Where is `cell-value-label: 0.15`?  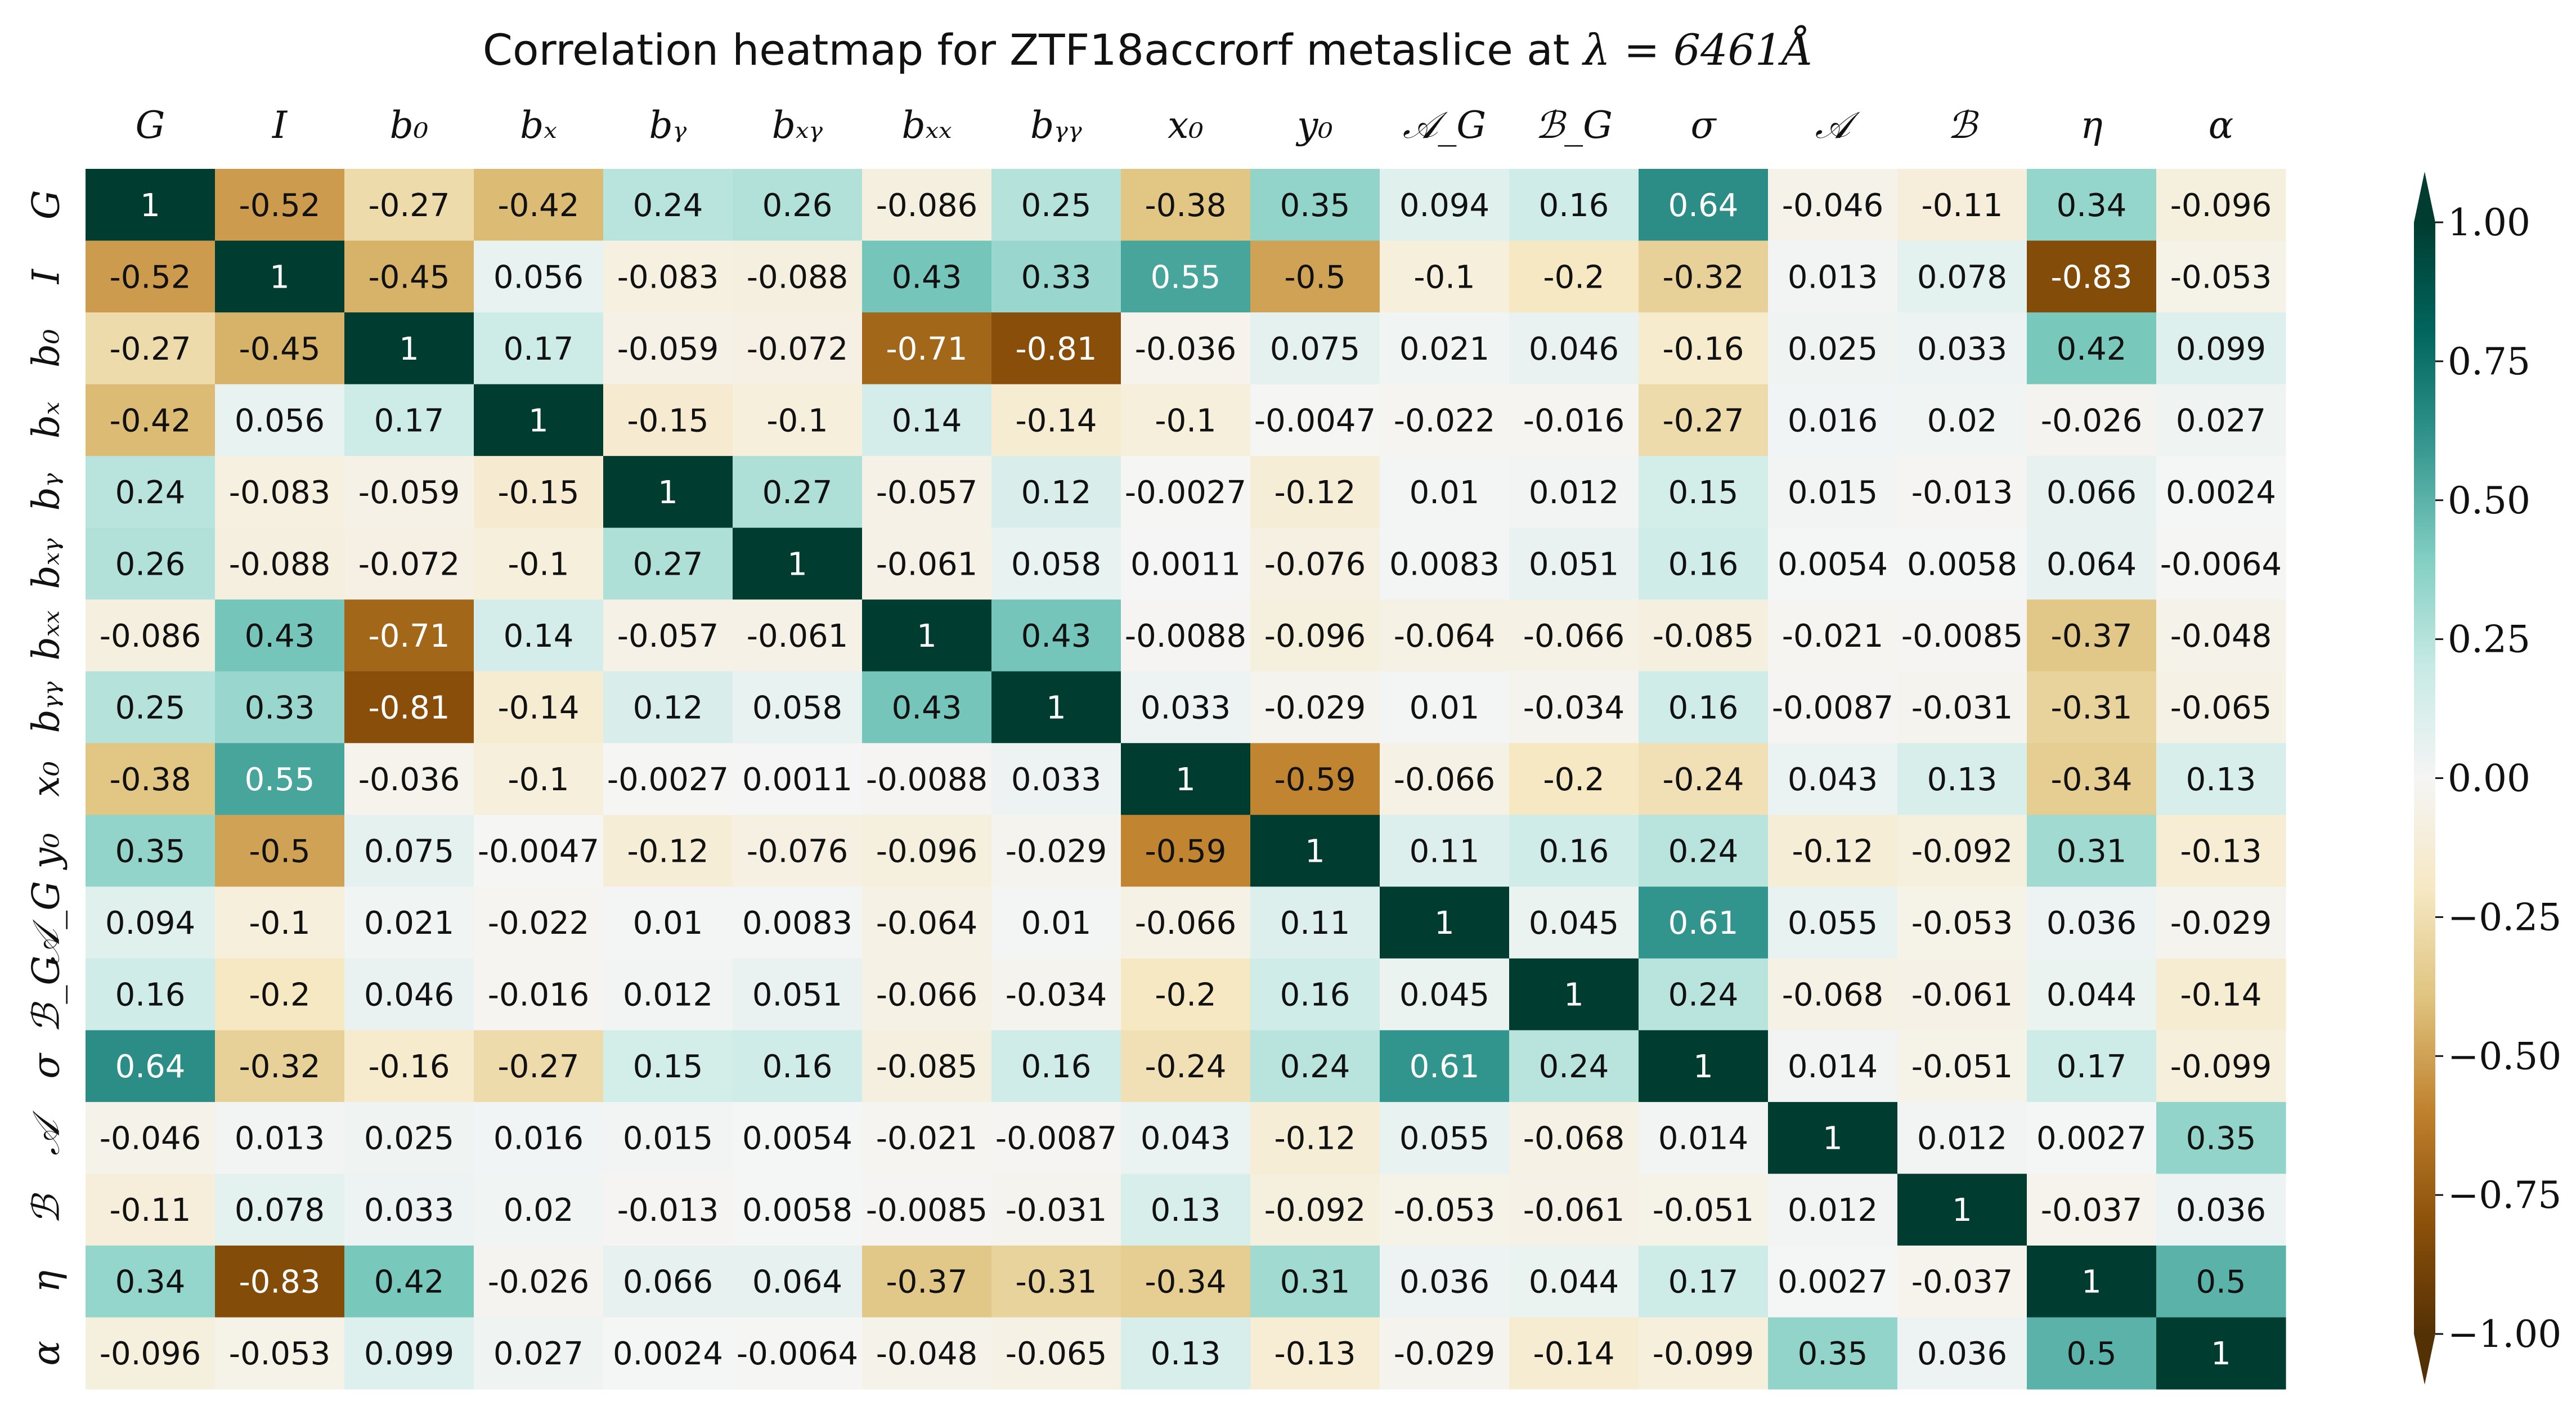 cell-value-label: 0.15 is located at coordinates (1703, 492).